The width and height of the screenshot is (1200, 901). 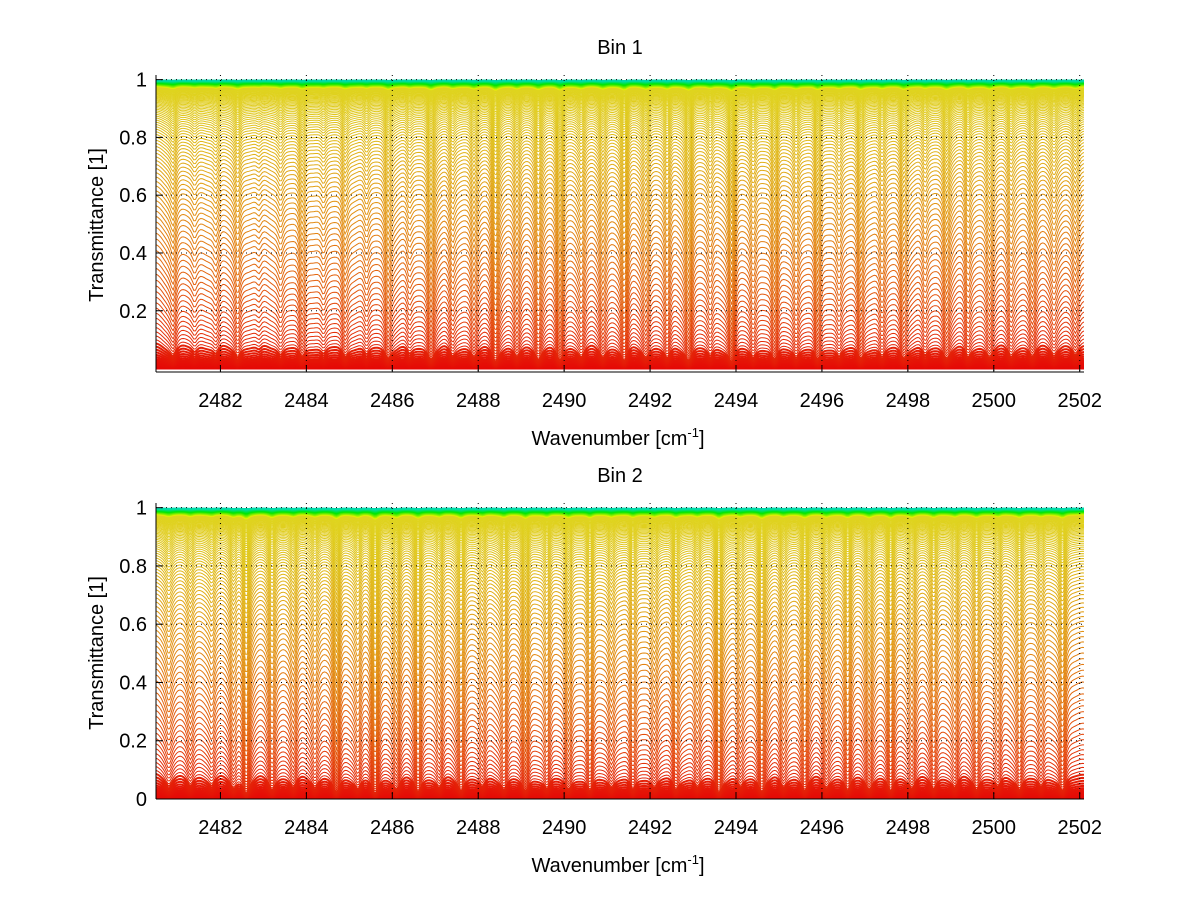 What do you see at coordinates (220, 401) in the screenshot?
I see `x-tick-label: 2482` at bounding box center [220, 401].